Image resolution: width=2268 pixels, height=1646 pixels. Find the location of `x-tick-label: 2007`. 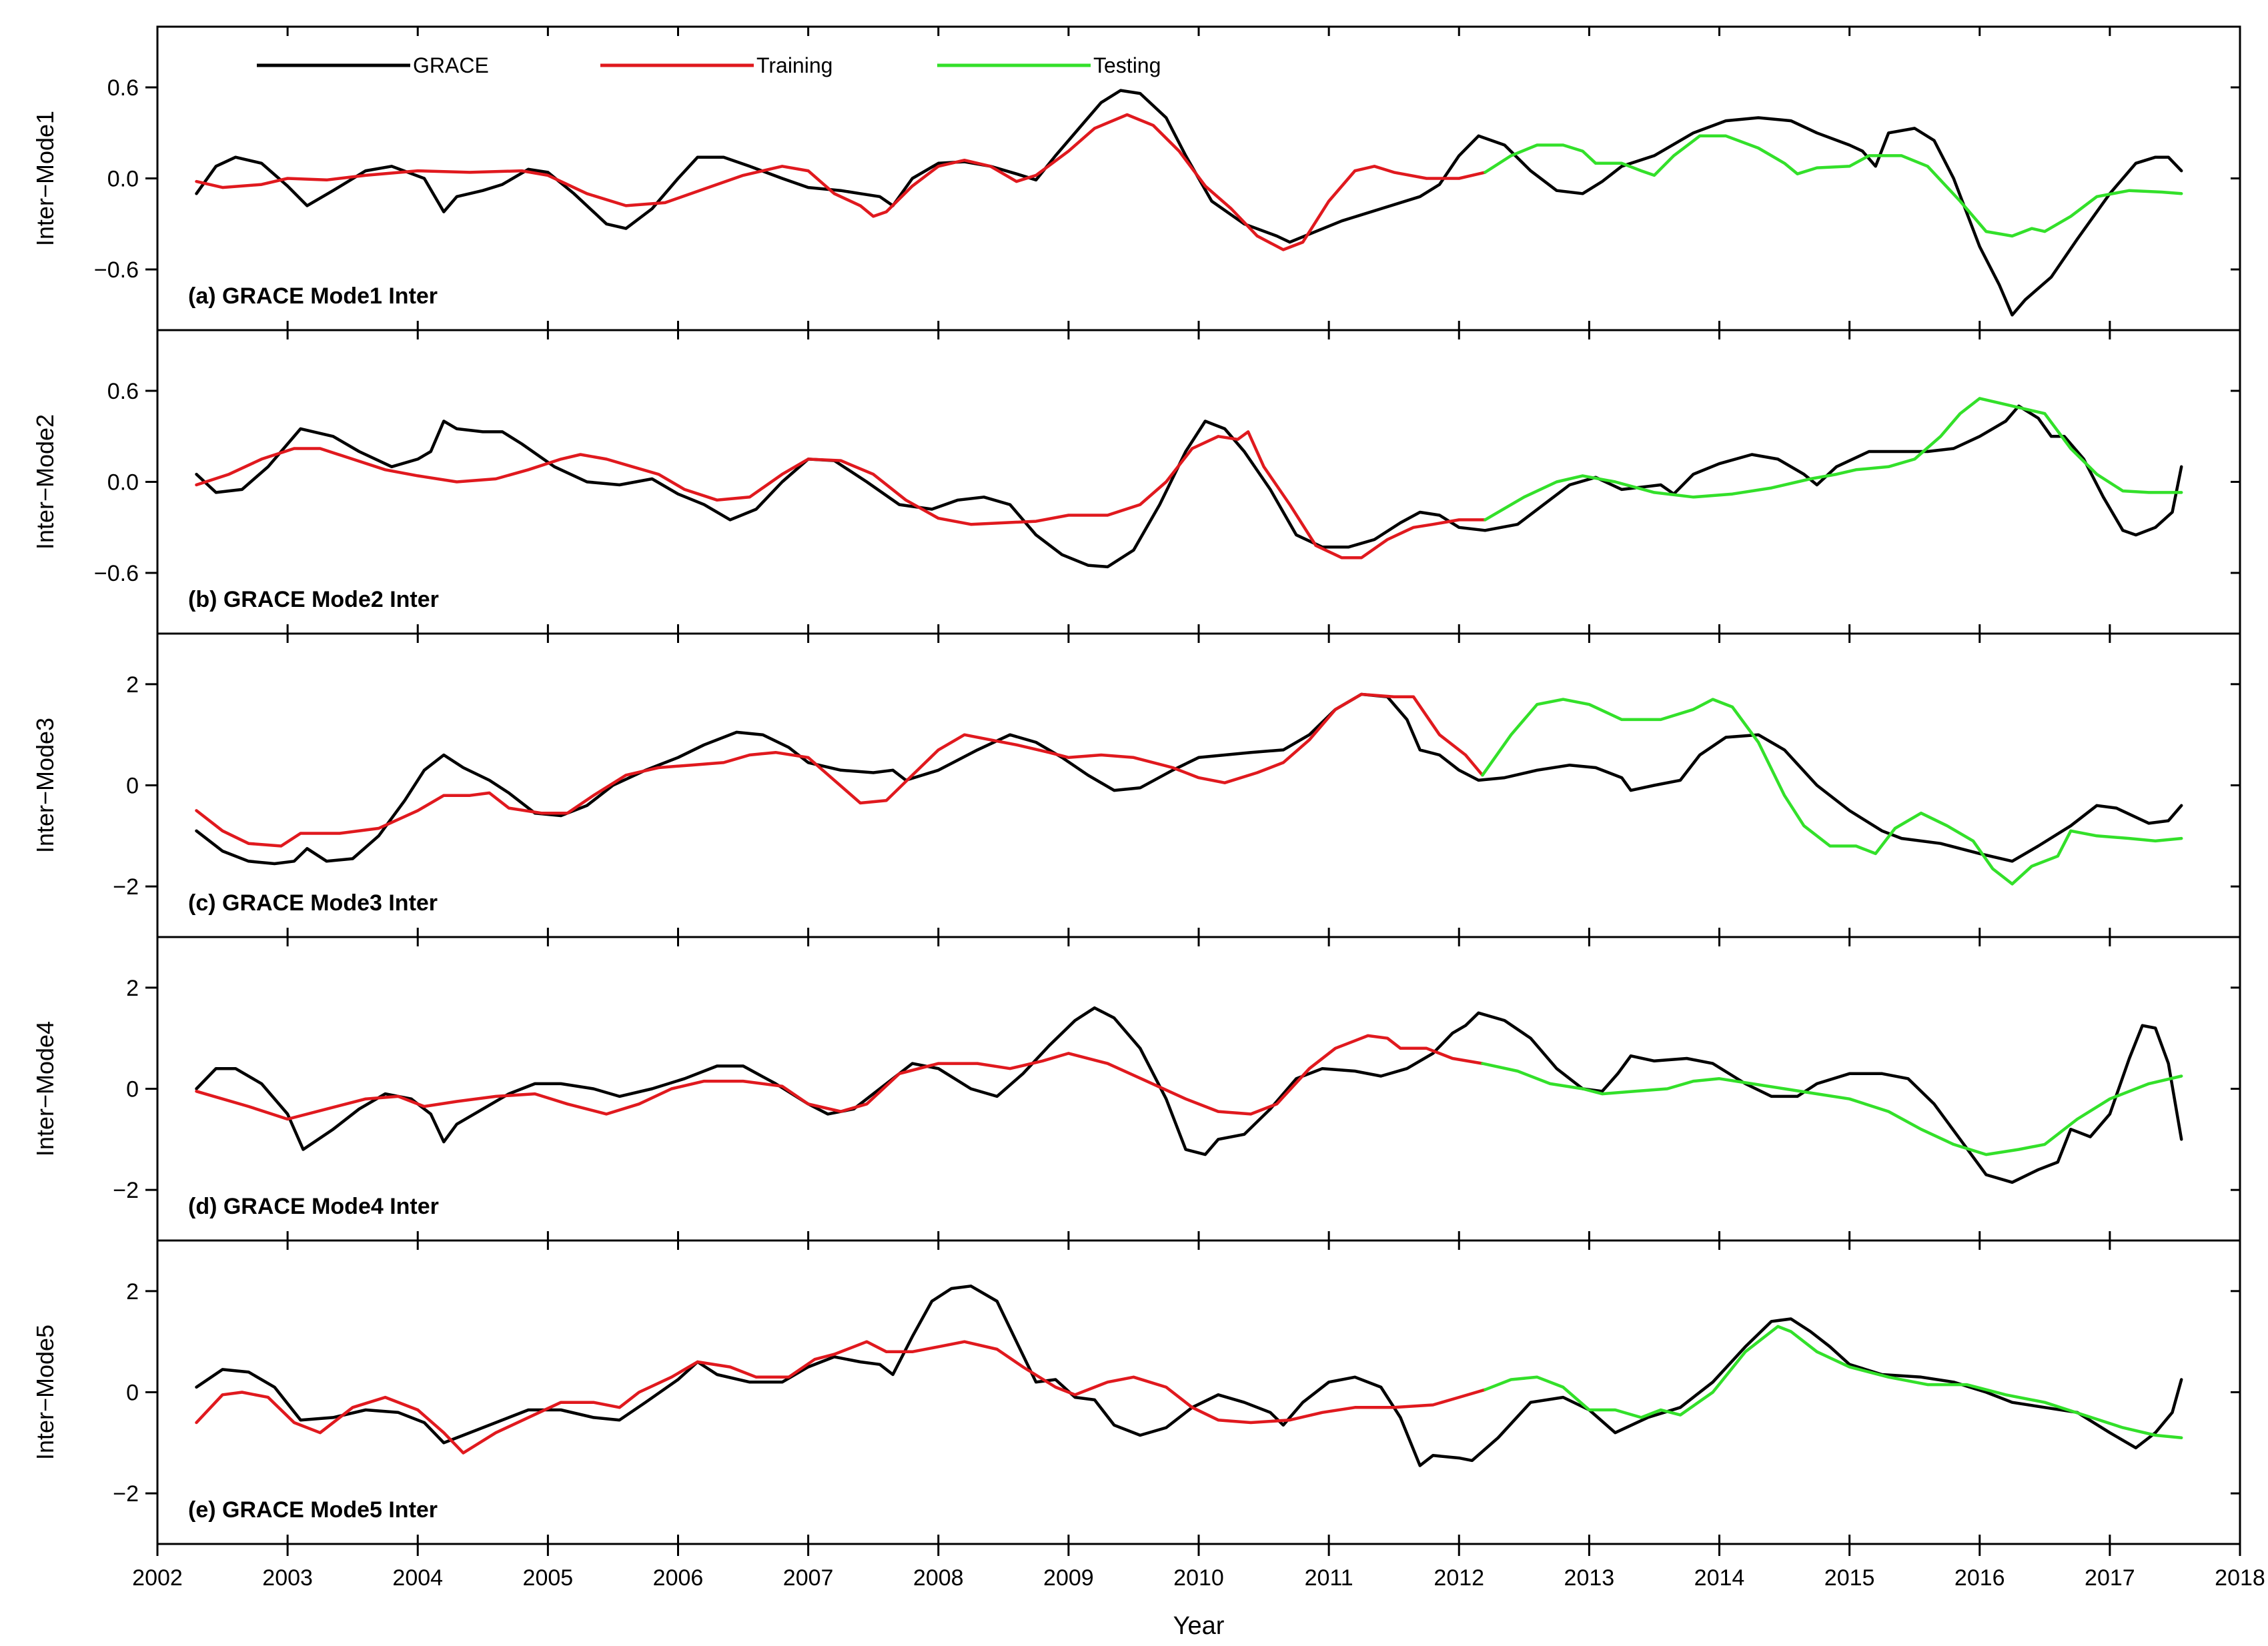

x-tick-label: 2007 is located at coordinates (808, 1578).